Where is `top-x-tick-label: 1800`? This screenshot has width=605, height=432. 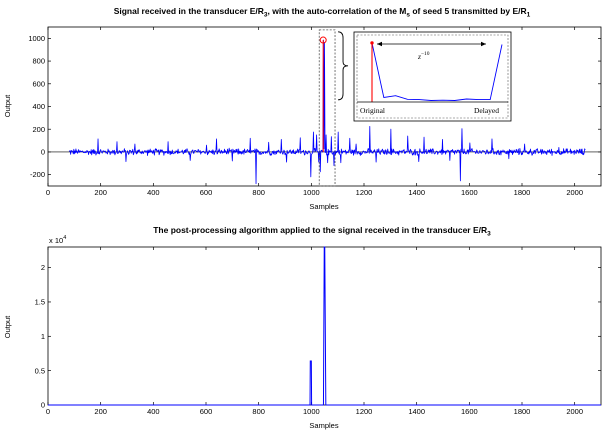
top-x-tick-label: 1800 is located at coordinates (522, 192).